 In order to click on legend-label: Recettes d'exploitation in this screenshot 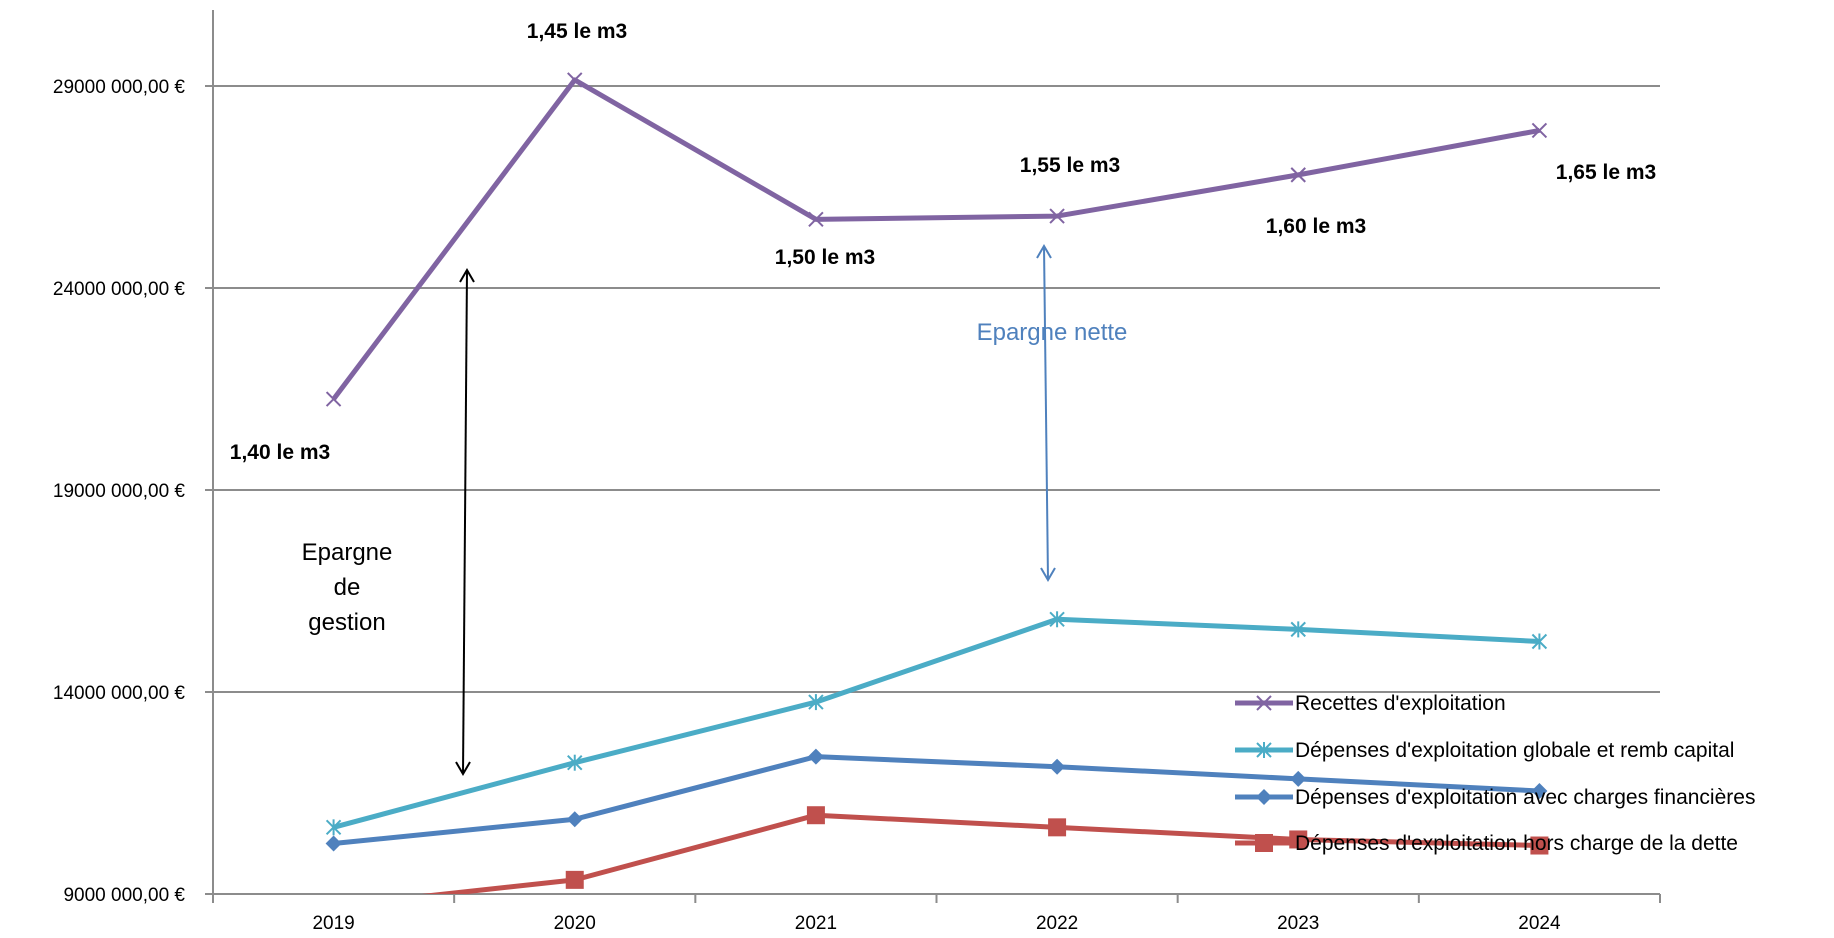, I will do `click(1400, 703)`.